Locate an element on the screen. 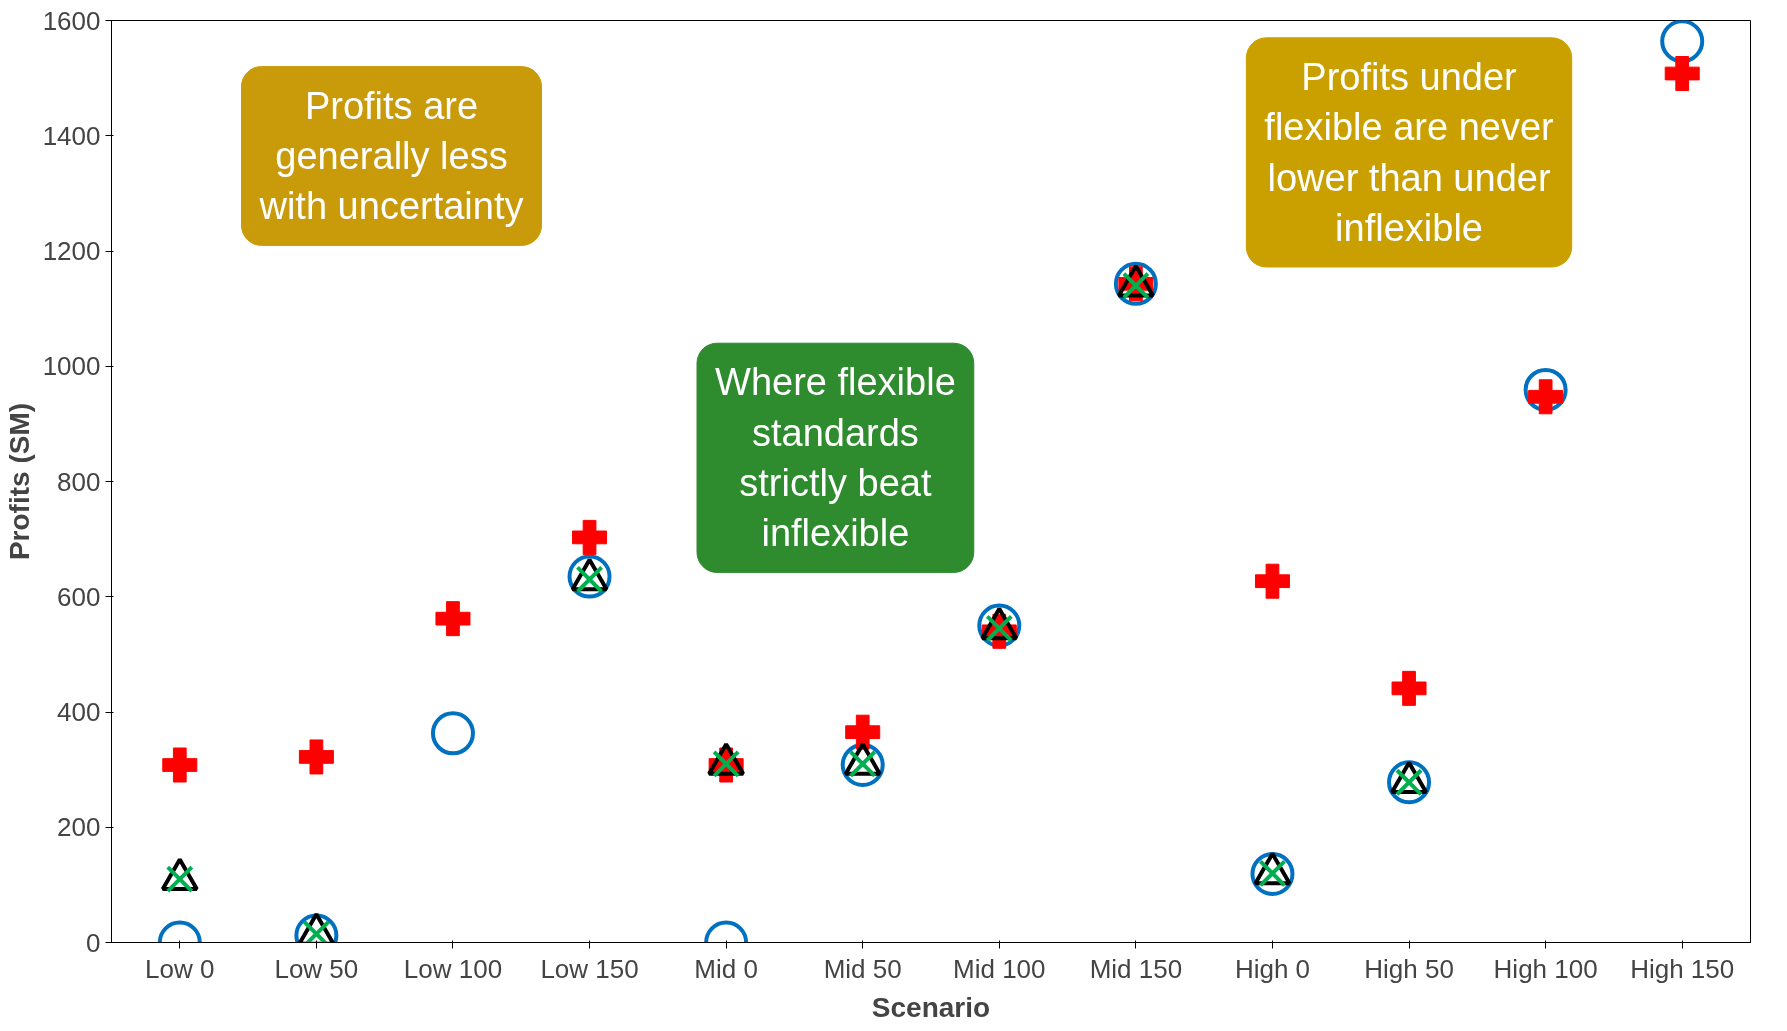  x-tick-label: Low 100 is located at coordinates (453, 968).